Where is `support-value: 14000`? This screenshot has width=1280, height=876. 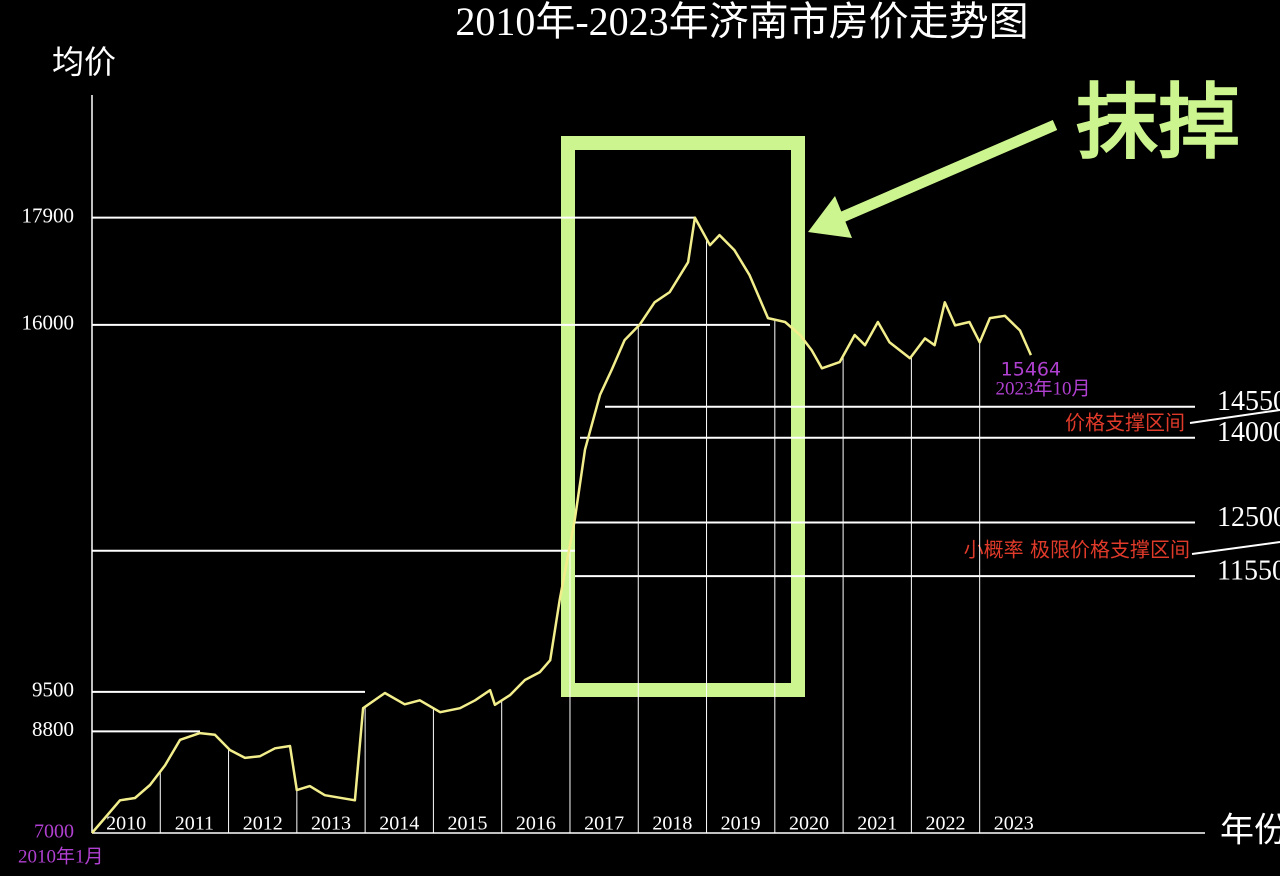 support-value: 14000 is located at coordinates (1248, 432).